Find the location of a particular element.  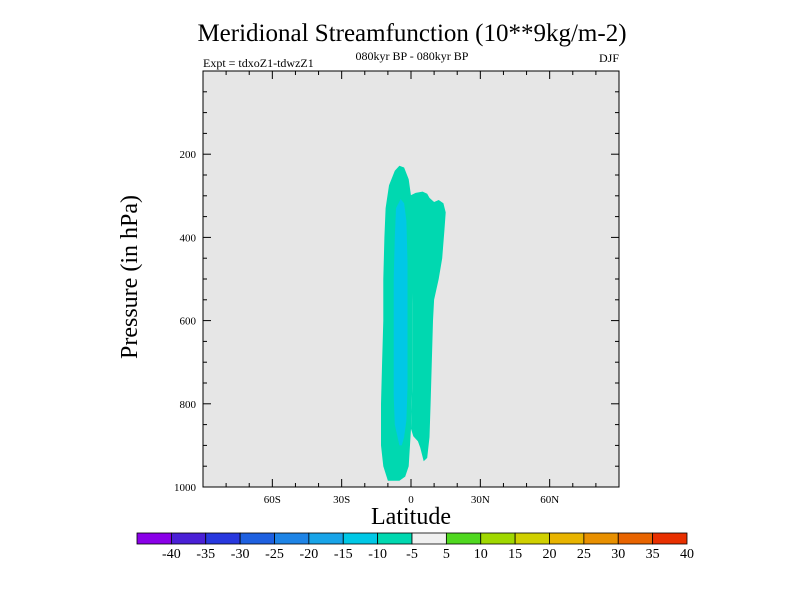

y-tick-labels: 200 400 600 800 1000 is located at coordinates (185, 321).